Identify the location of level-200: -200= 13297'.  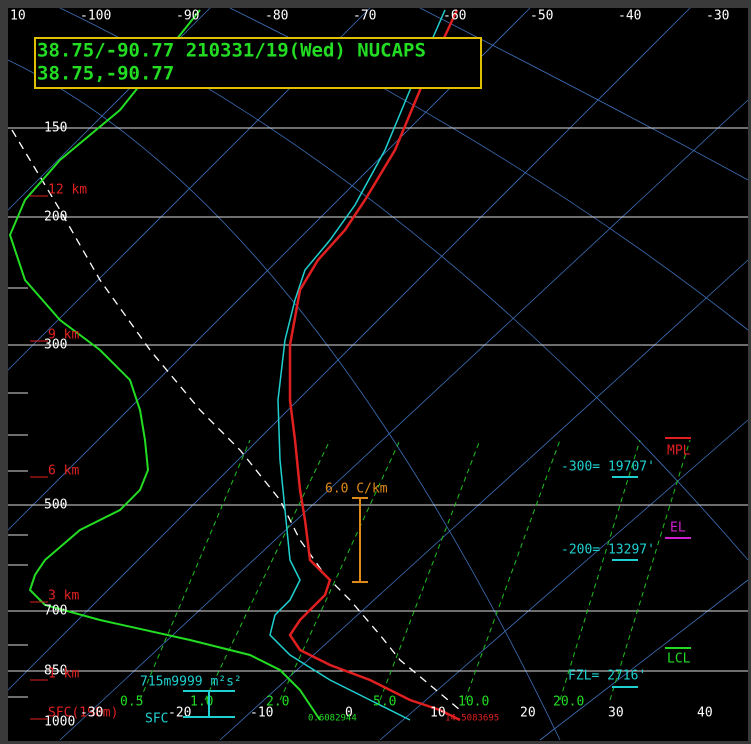
(608, 550).